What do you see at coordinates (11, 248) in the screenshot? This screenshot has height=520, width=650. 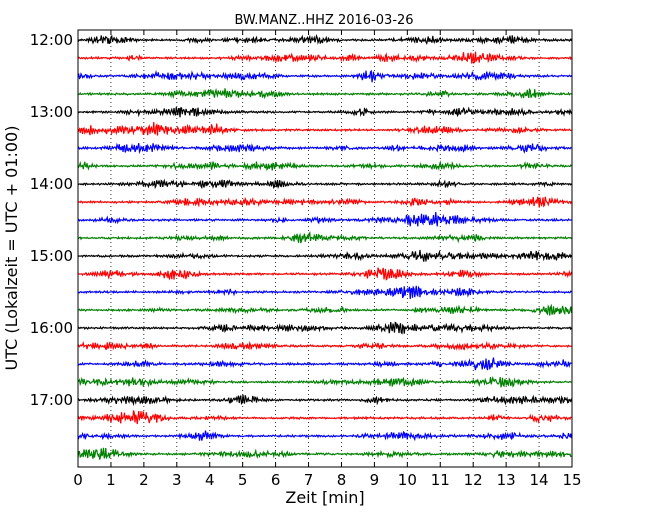 I see `y-axis-label: UTC (Lokalzeit = UTC + 01:00)` at bounding box center [11, 248].